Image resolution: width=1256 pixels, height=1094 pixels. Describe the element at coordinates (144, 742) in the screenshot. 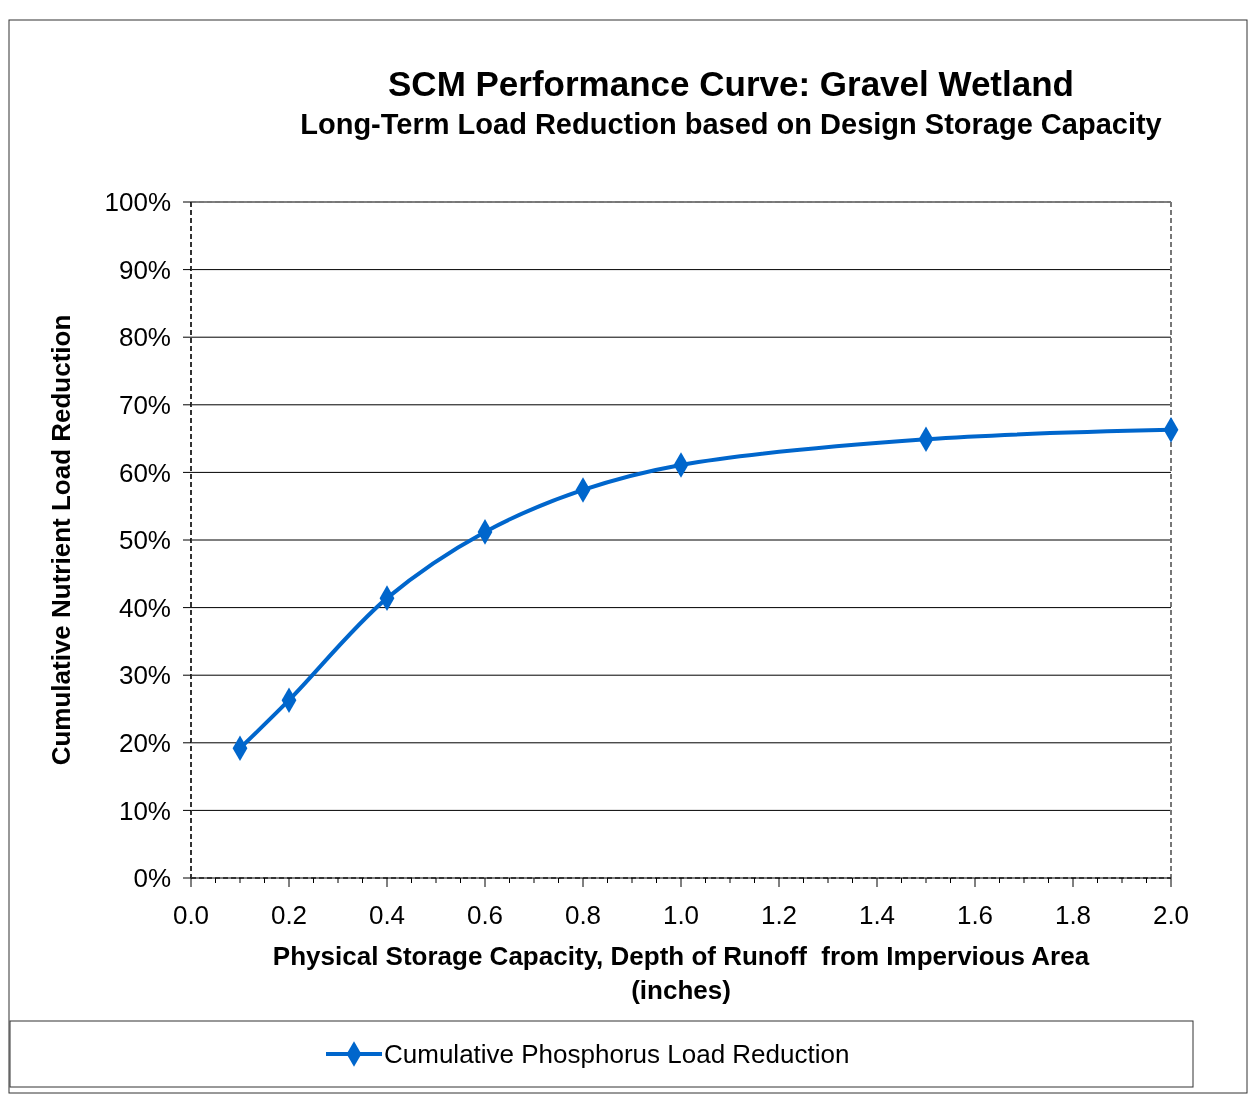

I see `y-tick-label: 20%` at that location.